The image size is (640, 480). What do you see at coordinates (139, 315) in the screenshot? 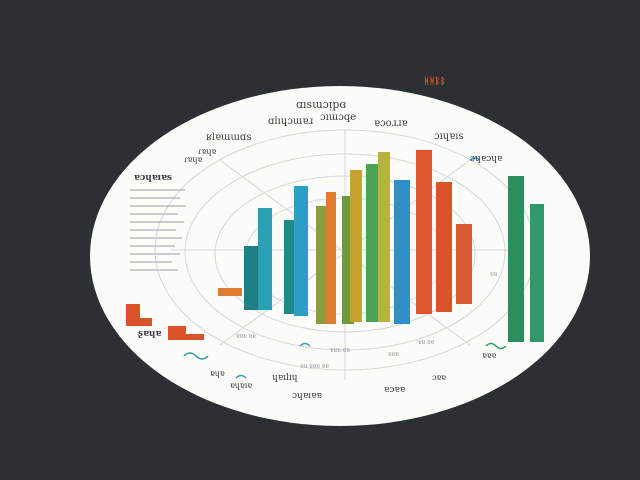
I see `orange-step-shape-left` at bounding box center [139, 315].